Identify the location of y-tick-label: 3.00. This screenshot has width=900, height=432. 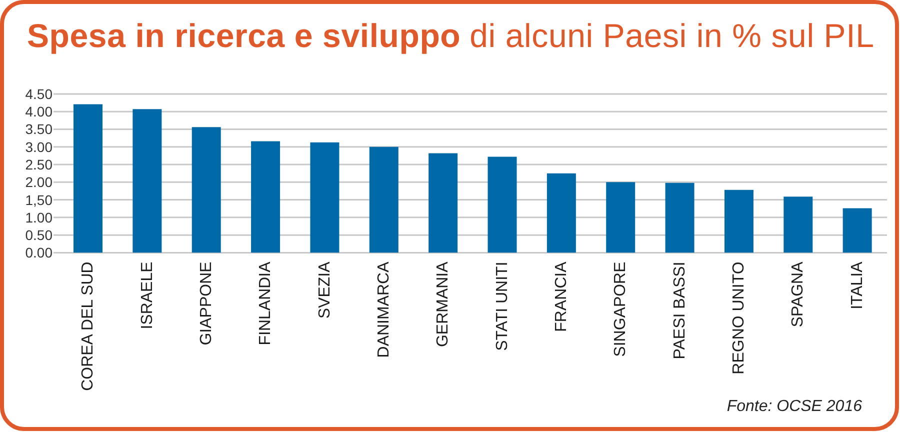
(39, 146).